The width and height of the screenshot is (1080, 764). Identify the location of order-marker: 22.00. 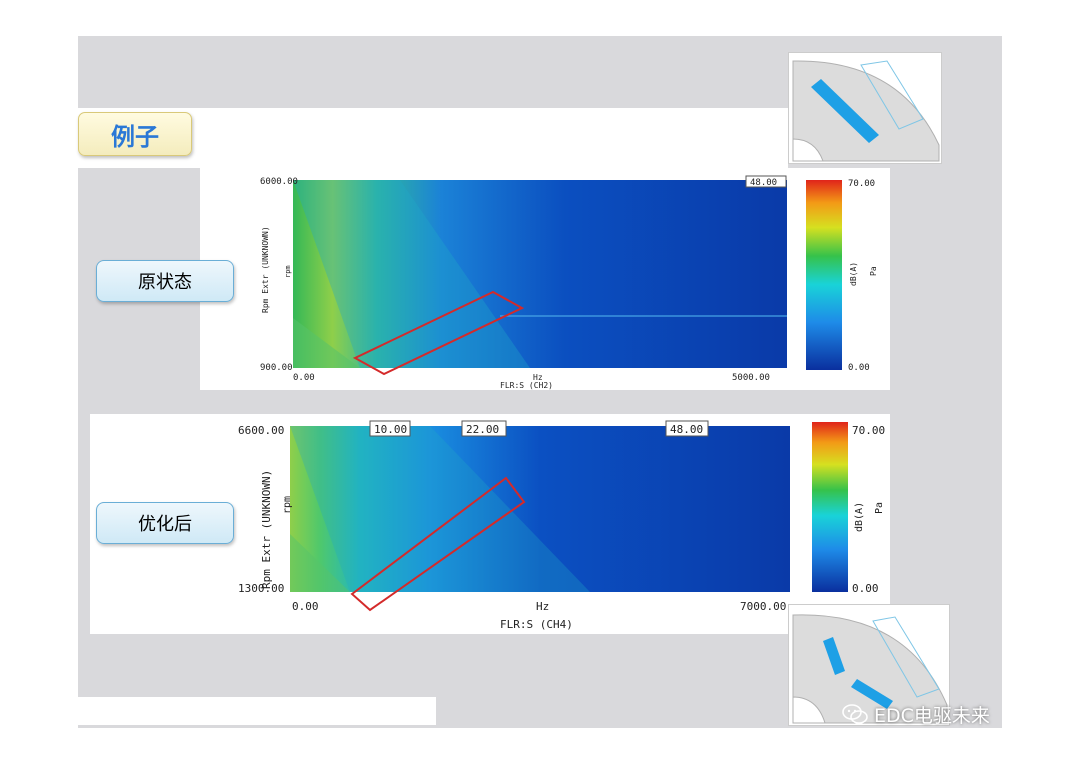
(482, 429).